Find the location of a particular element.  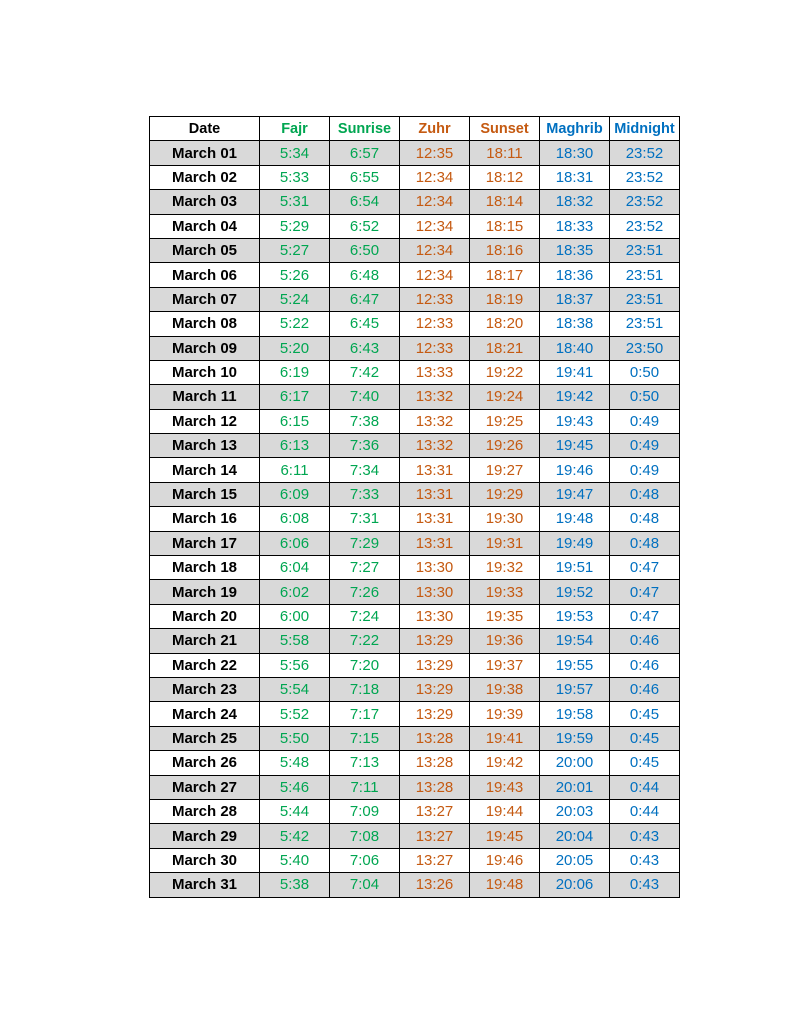

cell-date: March 31 is located at coordinates (204, 885).